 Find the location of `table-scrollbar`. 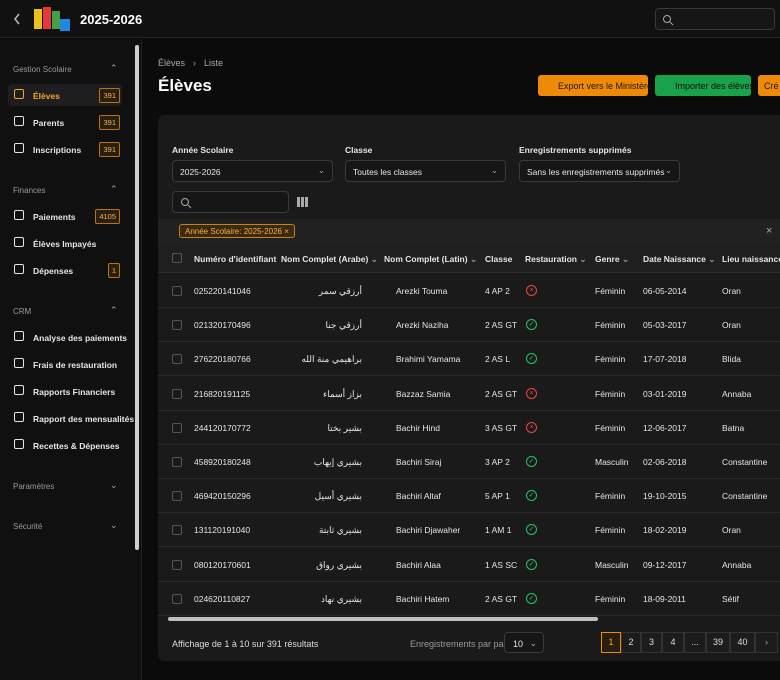

table-scrollbar is located at coordinates (383, 619).